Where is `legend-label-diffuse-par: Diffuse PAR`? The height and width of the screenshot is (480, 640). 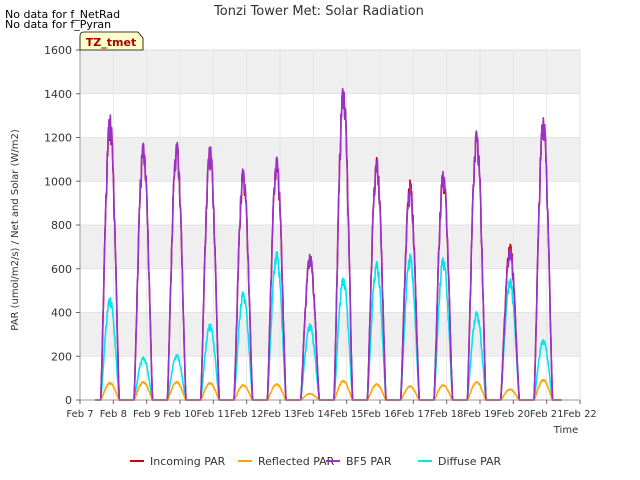
legend-label-diffuse-par: Diffuse PAR is located at coordinates (470, 461).